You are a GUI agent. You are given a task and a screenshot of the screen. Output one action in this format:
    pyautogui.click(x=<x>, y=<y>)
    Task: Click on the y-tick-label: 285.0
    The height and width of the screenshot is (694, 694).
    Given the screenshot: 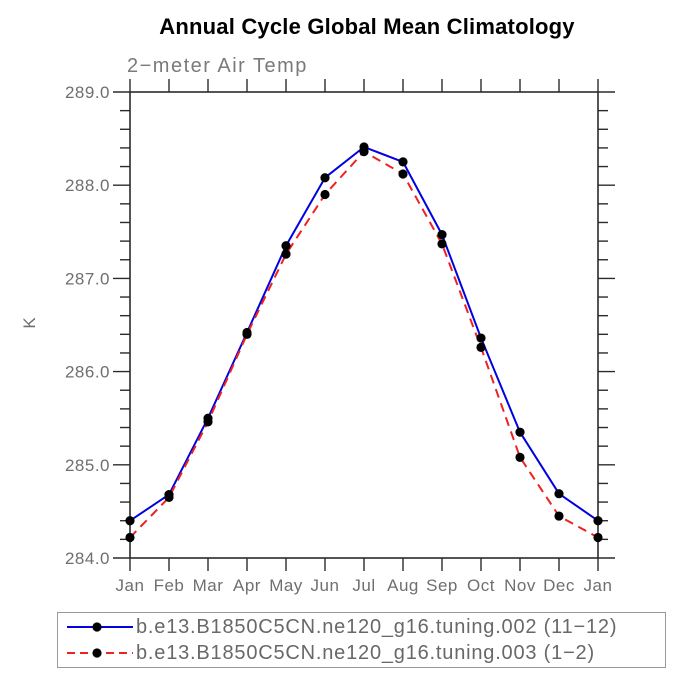 What is the action you would take?
    pyautogui.click(x=87, y=465)
    